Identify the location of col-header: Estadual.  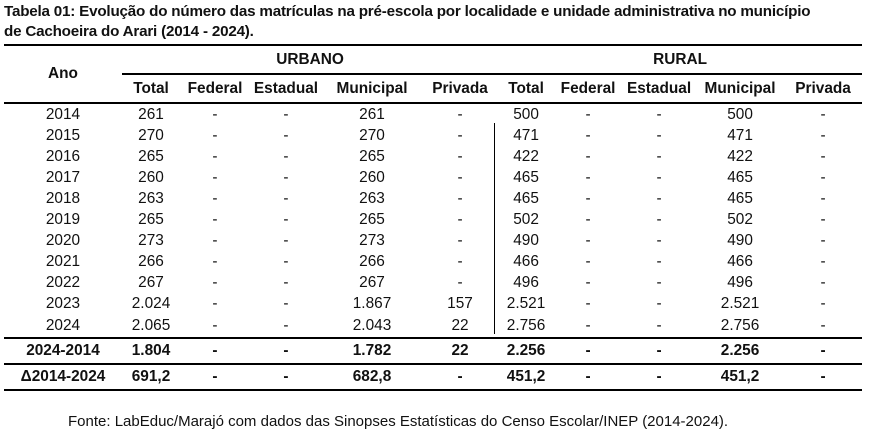
(286, 89).